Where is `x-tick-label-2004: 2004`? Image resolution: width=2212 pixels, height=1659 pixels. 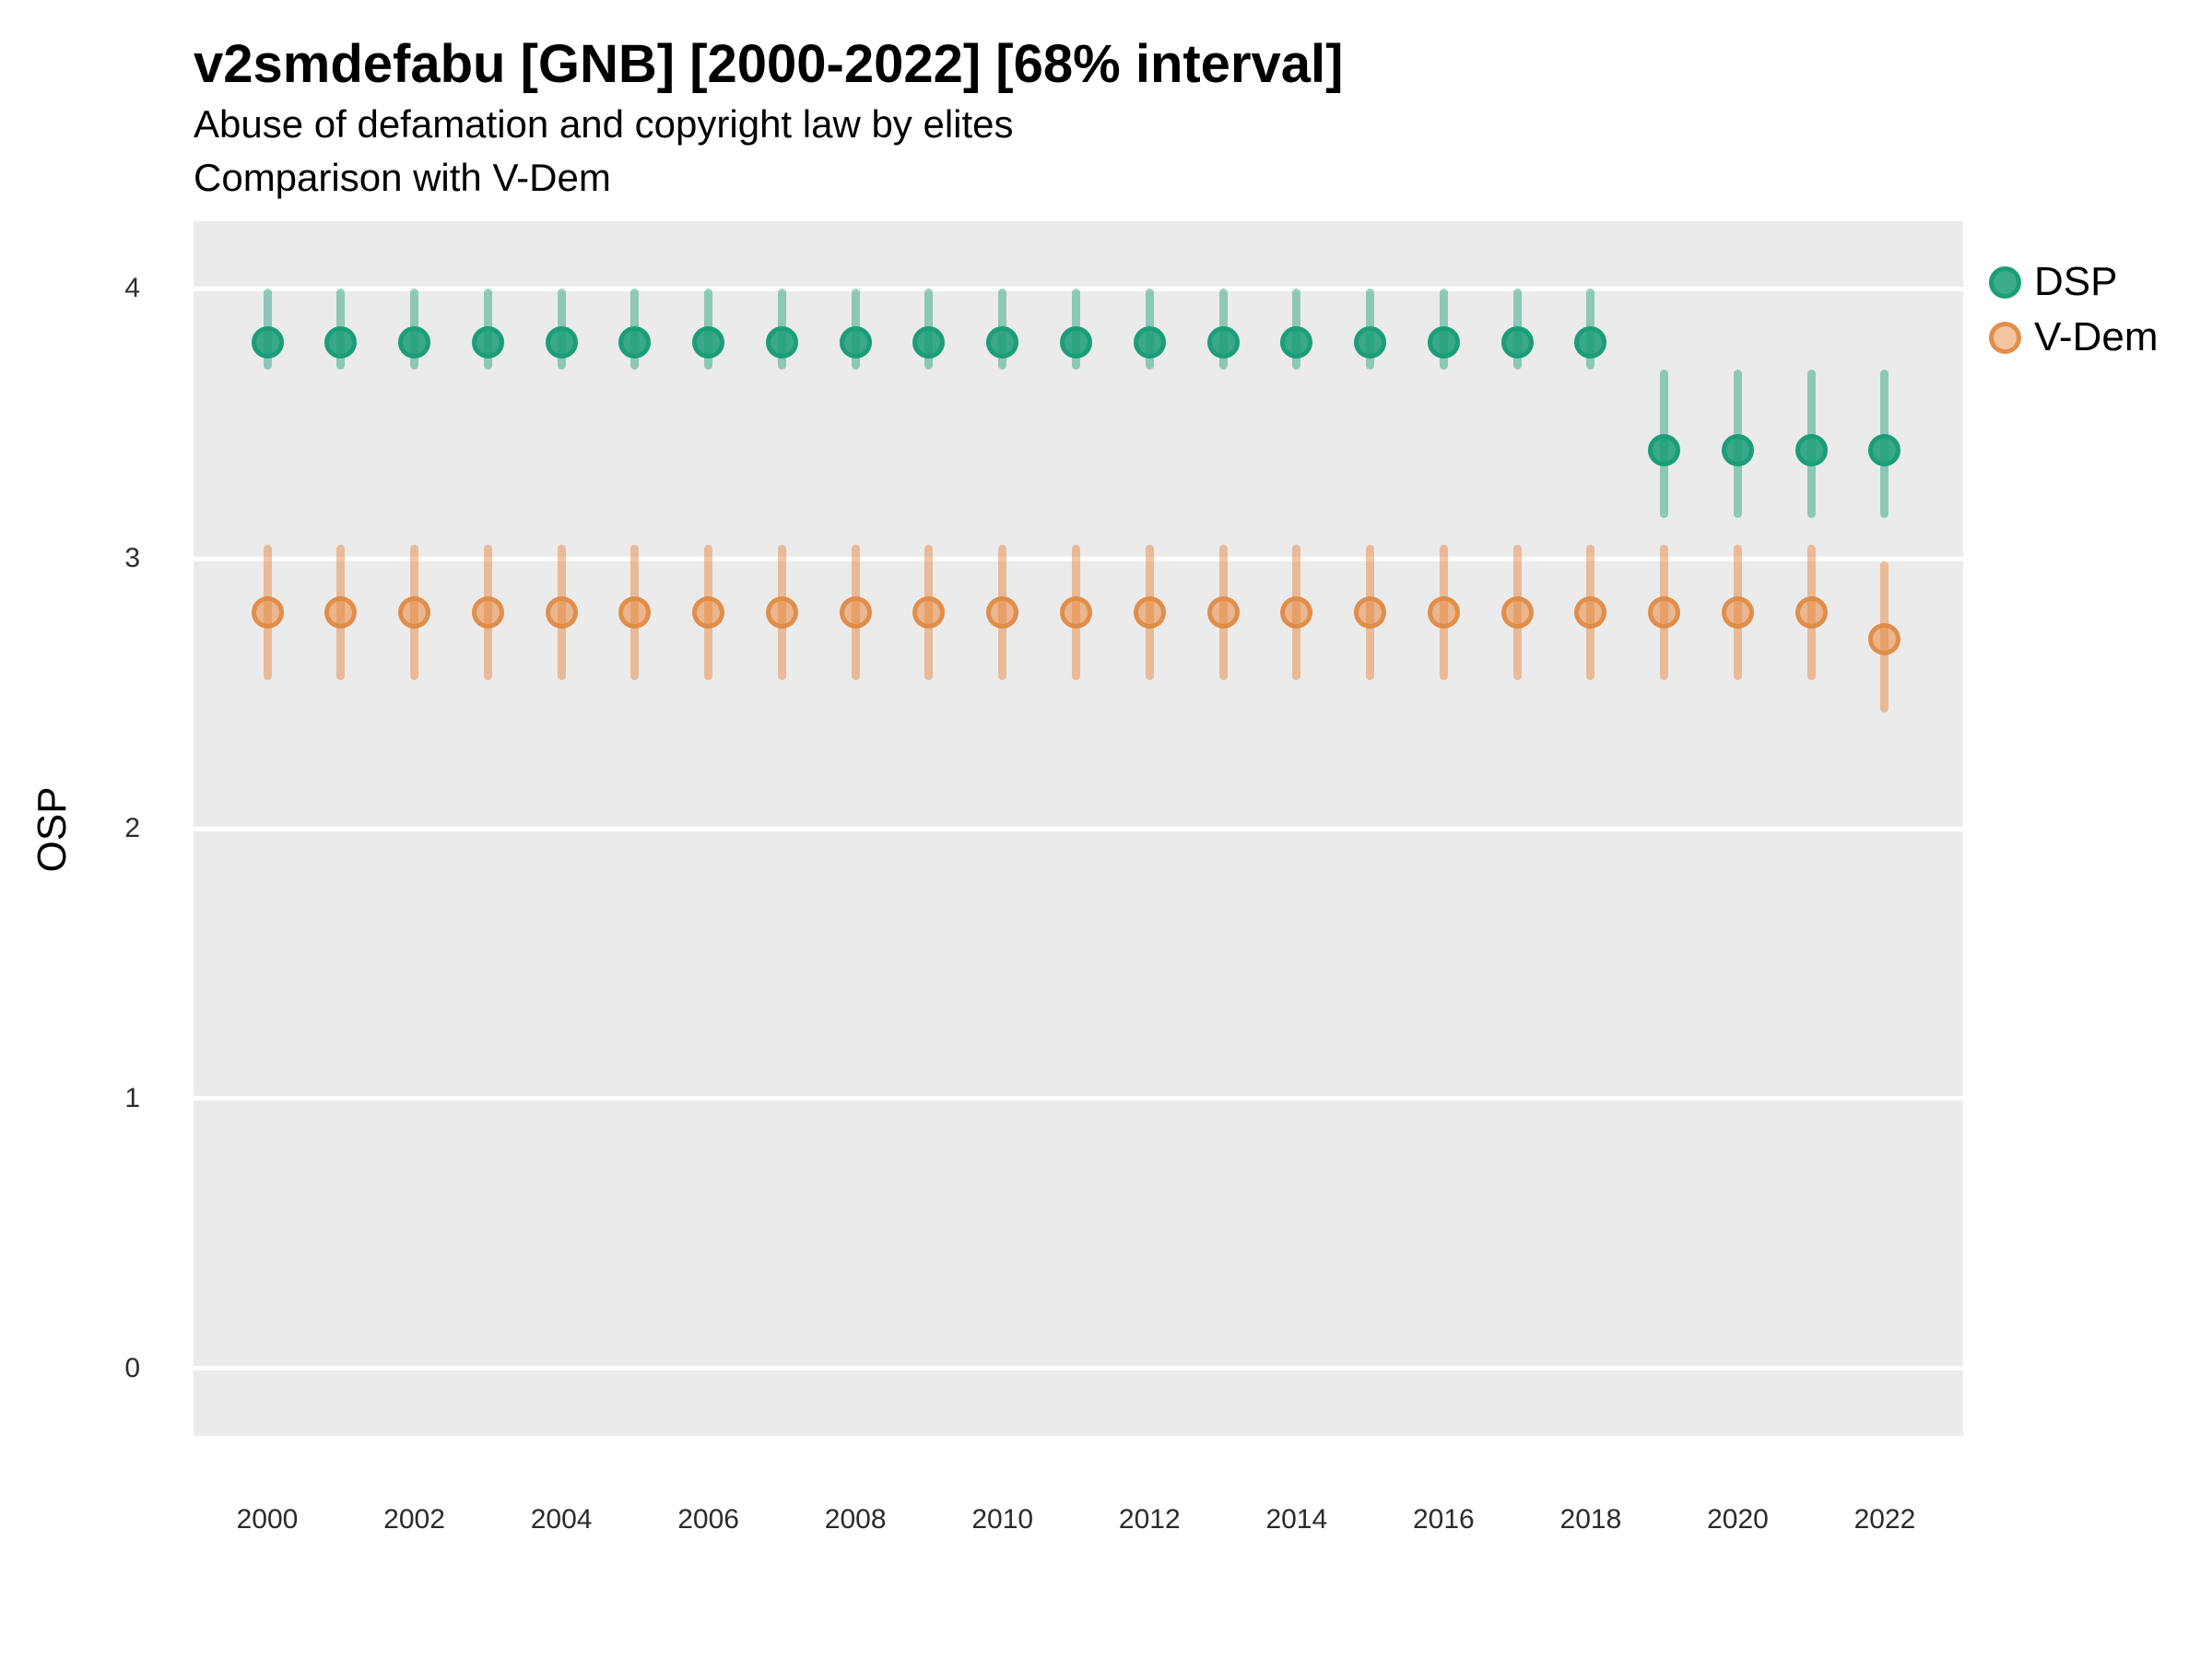 x-tick-label-2004: 2004 is located at coordinates (561, 1519).